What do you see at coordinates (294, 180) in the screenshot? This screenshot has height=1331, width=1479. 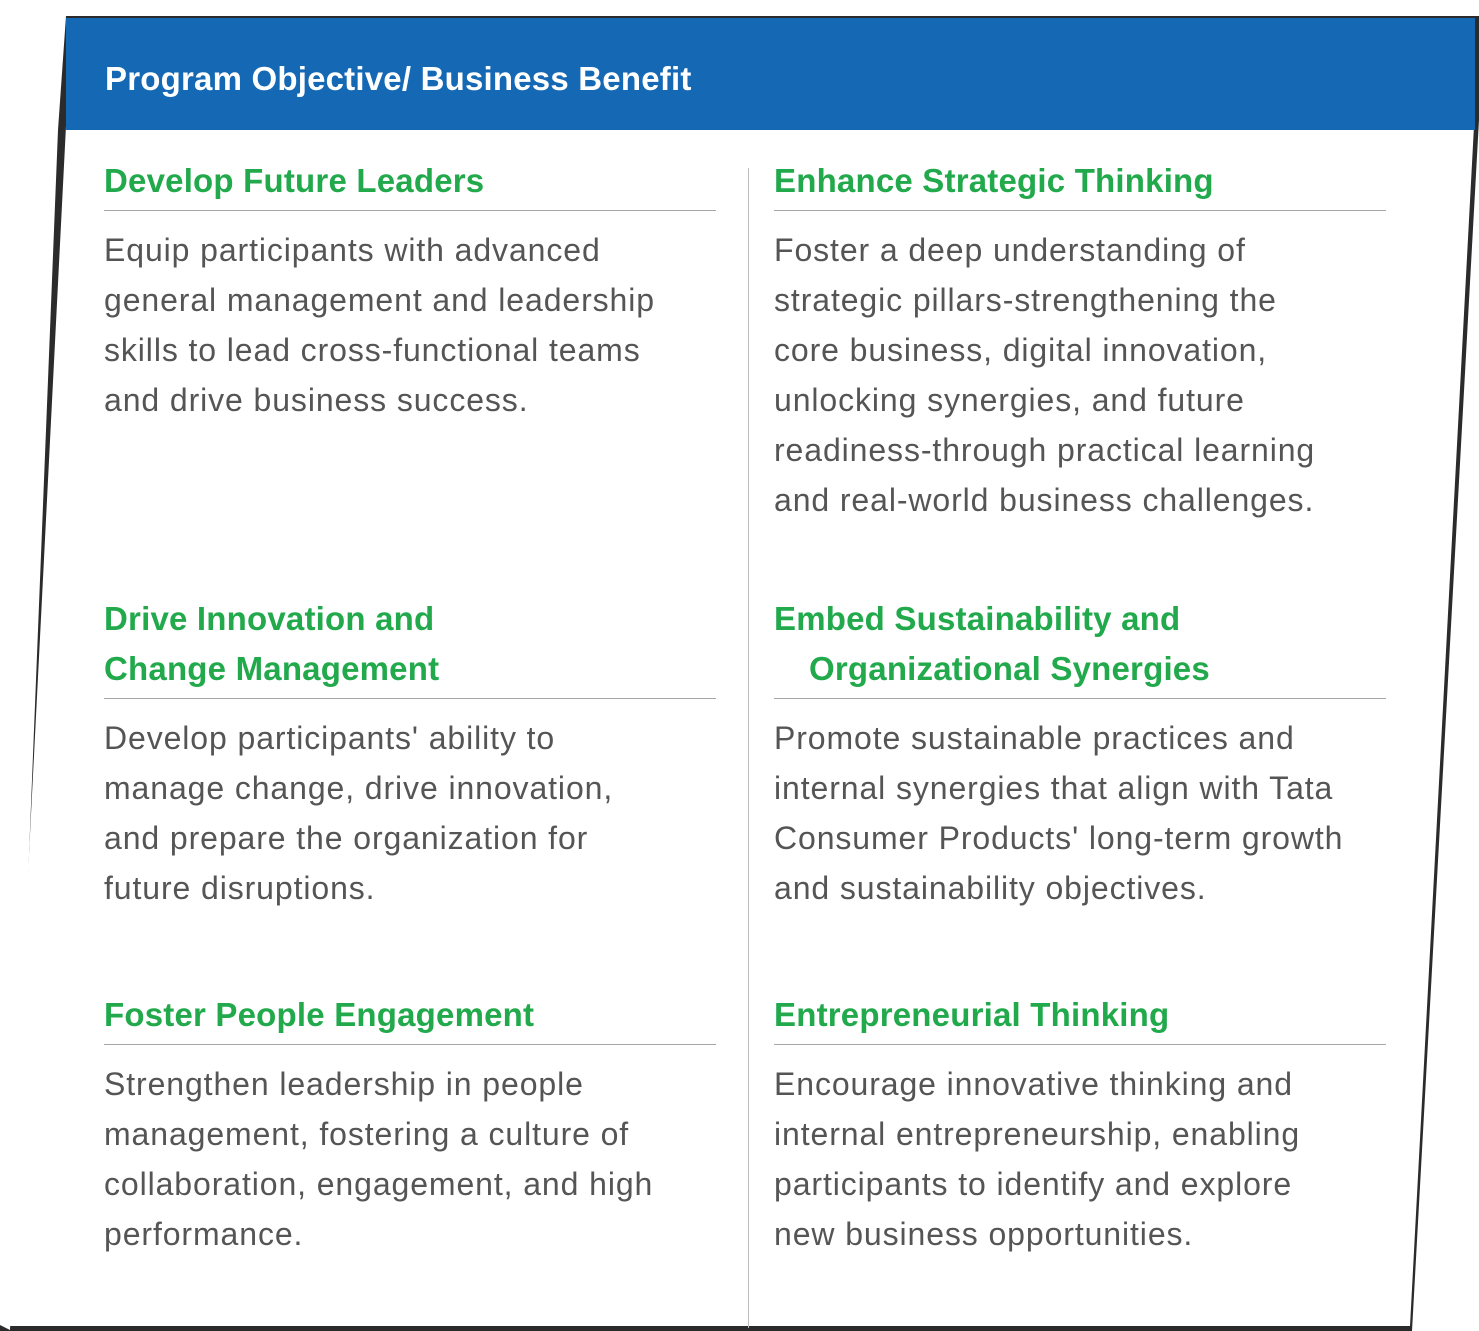 I see `section-title-line: Develop Future Leaders` at bounding box center [294, 180].